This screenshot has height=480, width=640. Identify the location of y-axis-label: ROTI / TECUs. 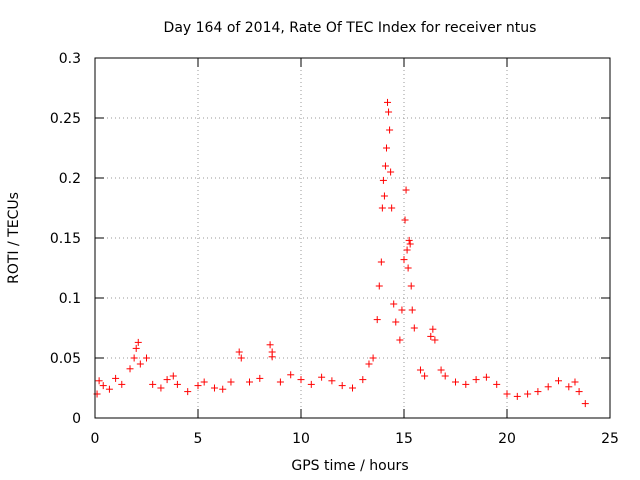
(14, 238).